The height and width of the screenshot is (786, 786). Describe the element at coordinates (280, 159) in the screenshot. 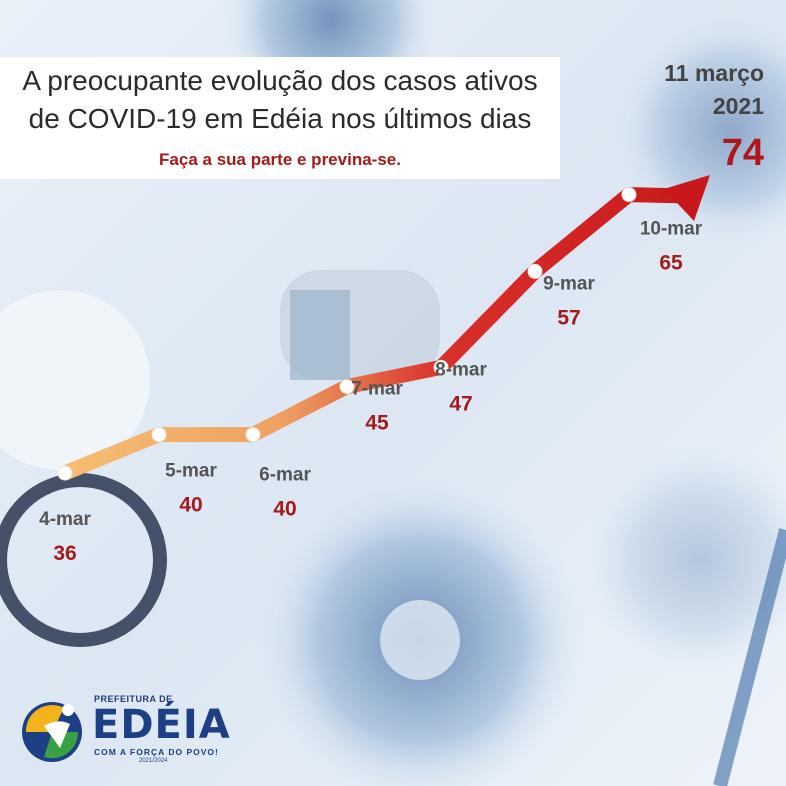

I see `chart-subtitle: Faça a sua parte e previna-se.` at that location.